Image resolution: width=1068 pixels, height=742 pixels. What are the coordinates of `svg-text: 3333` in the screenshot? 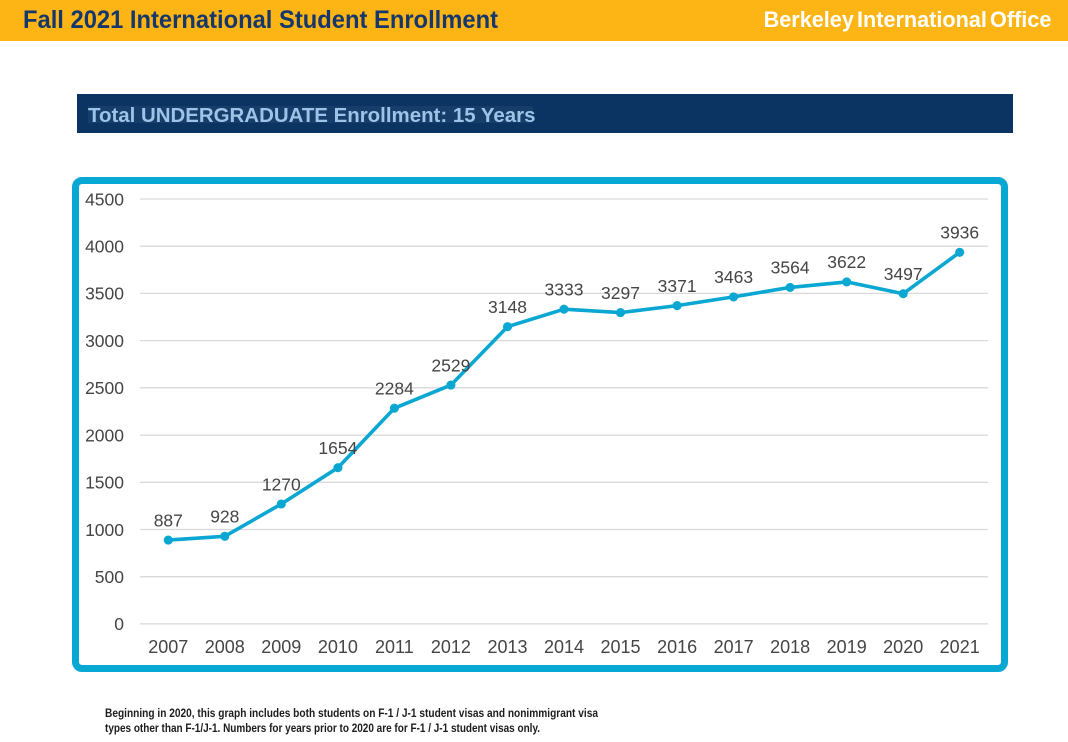 It's located at (564, 290).